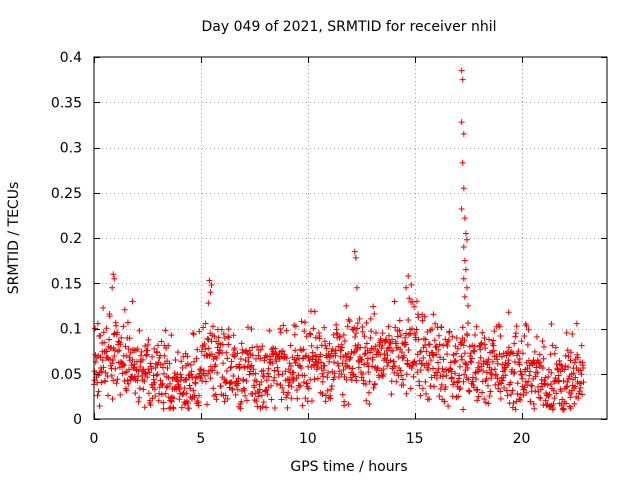 This screenshot has width=640, height=480. What do you see at coordinates (66, 194) in the screenshot?
I see `y-tick-label: 0.25` at bounding box center [66, 194].